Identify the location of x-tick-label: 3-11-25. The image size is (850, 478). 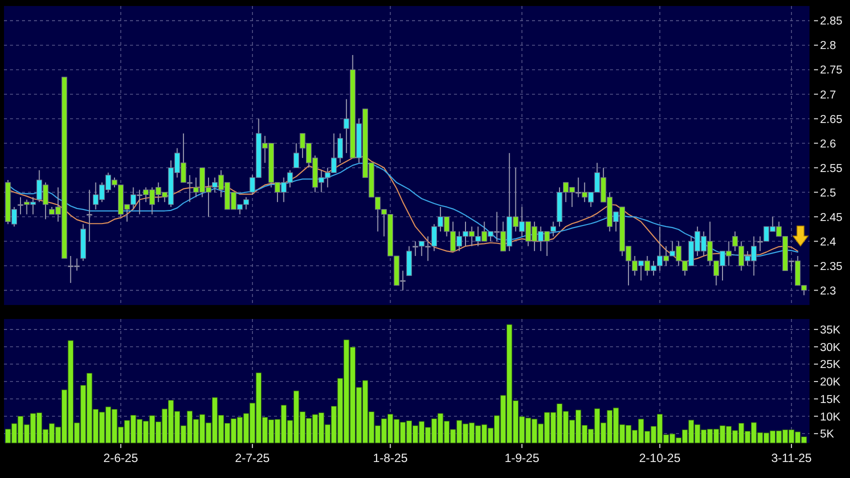
(791, 458).